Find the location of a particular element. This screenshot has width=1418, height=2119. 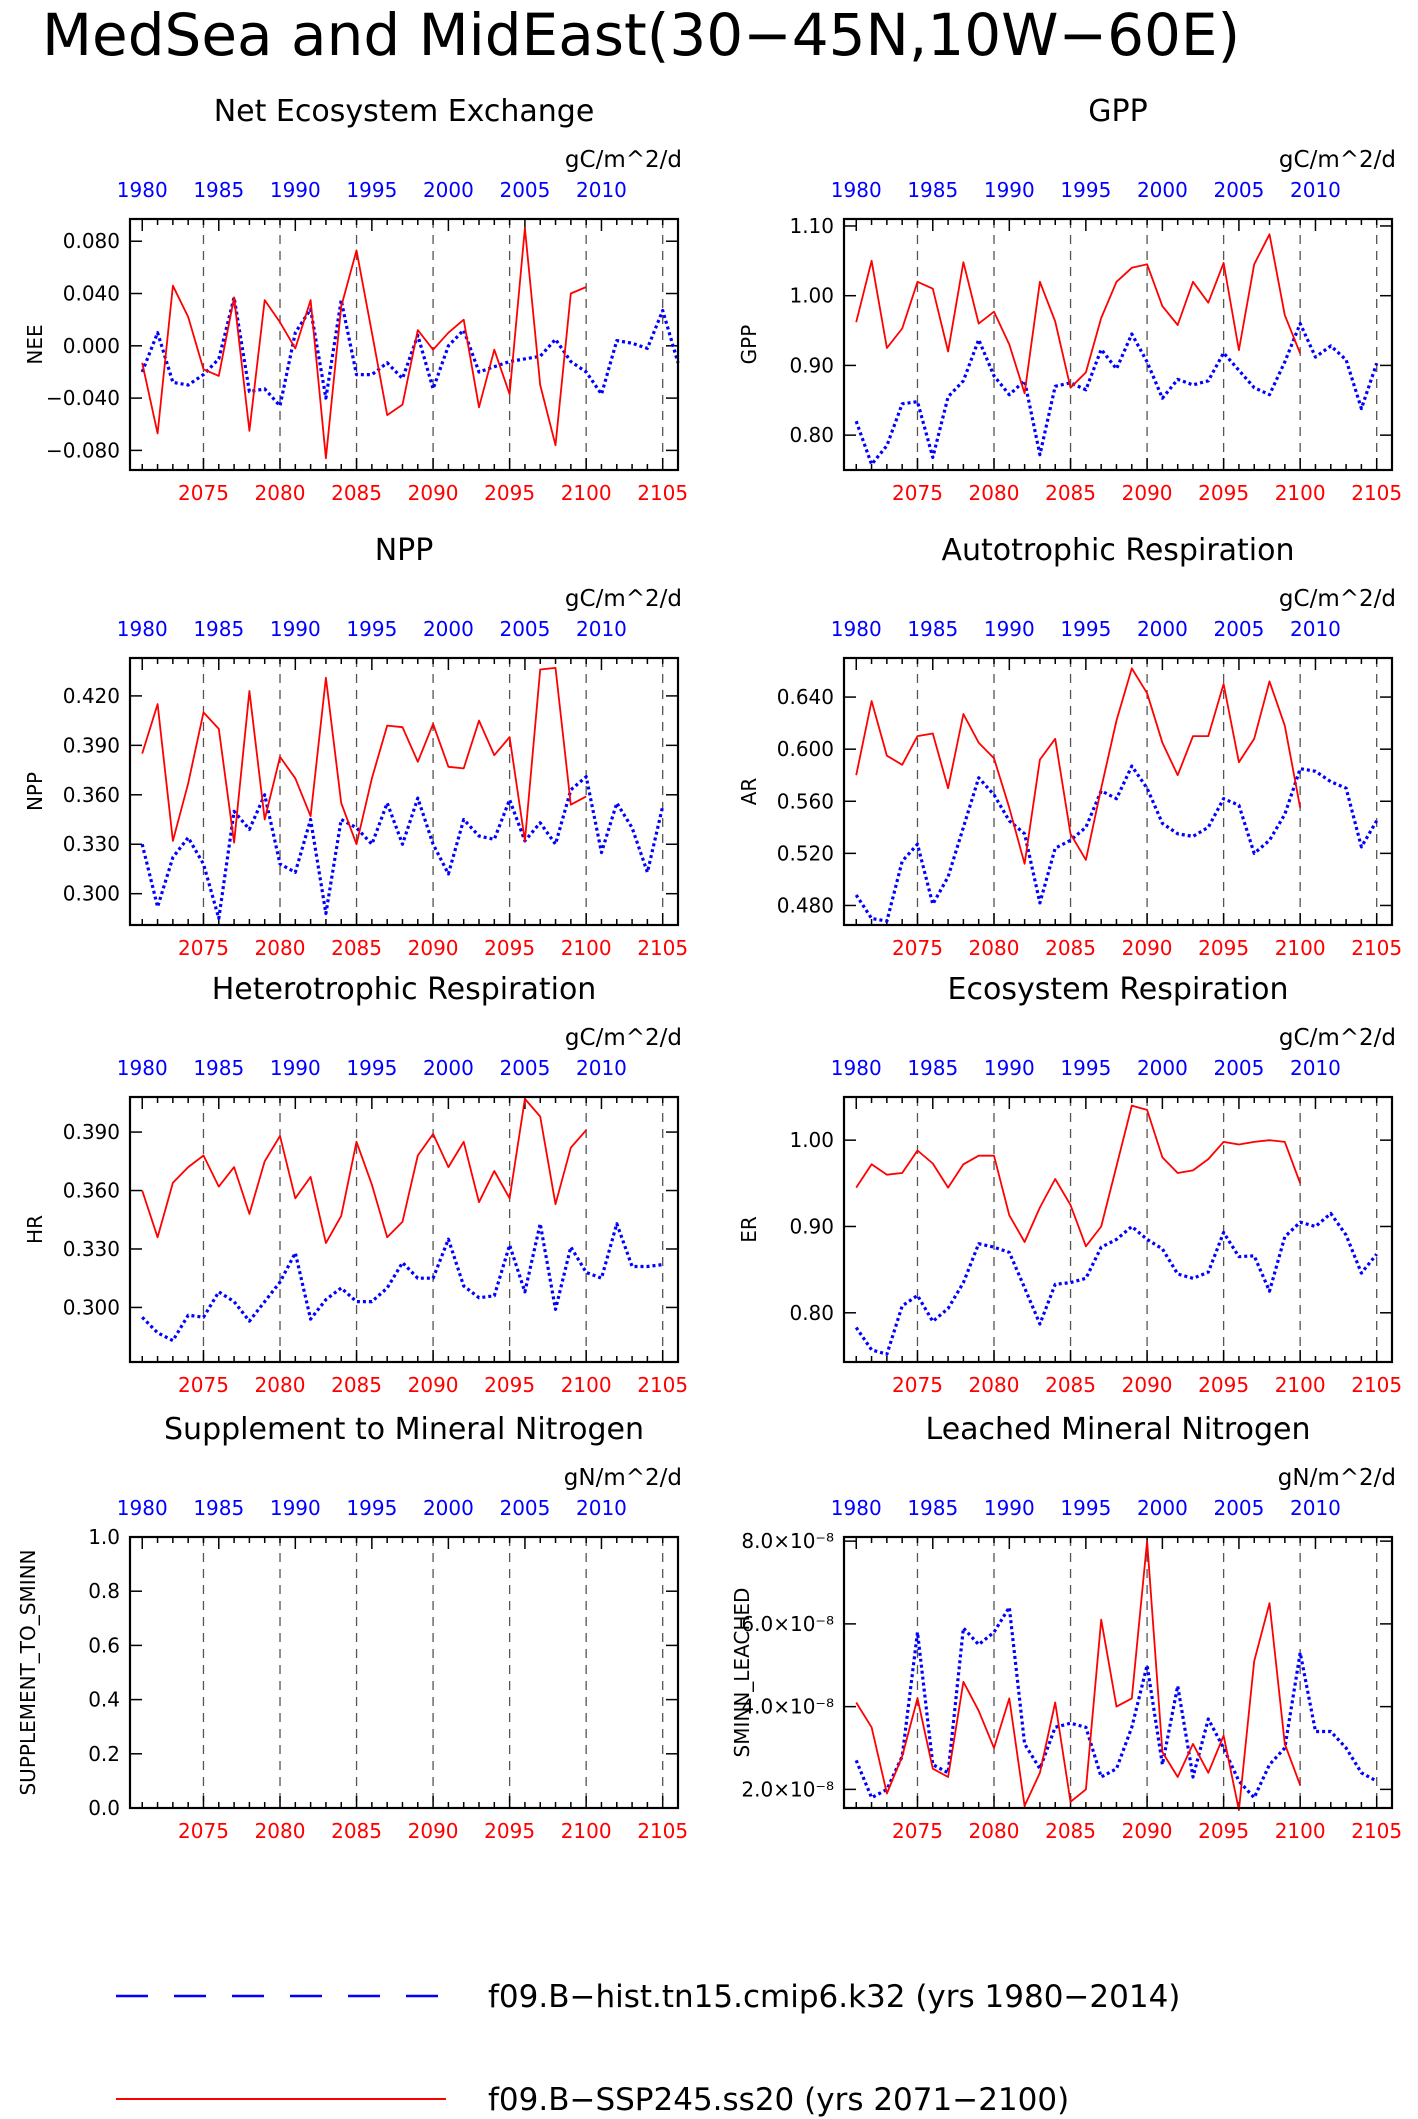

panel-title: Net Ecosystem Exchange is located at coordinates (404, 111).